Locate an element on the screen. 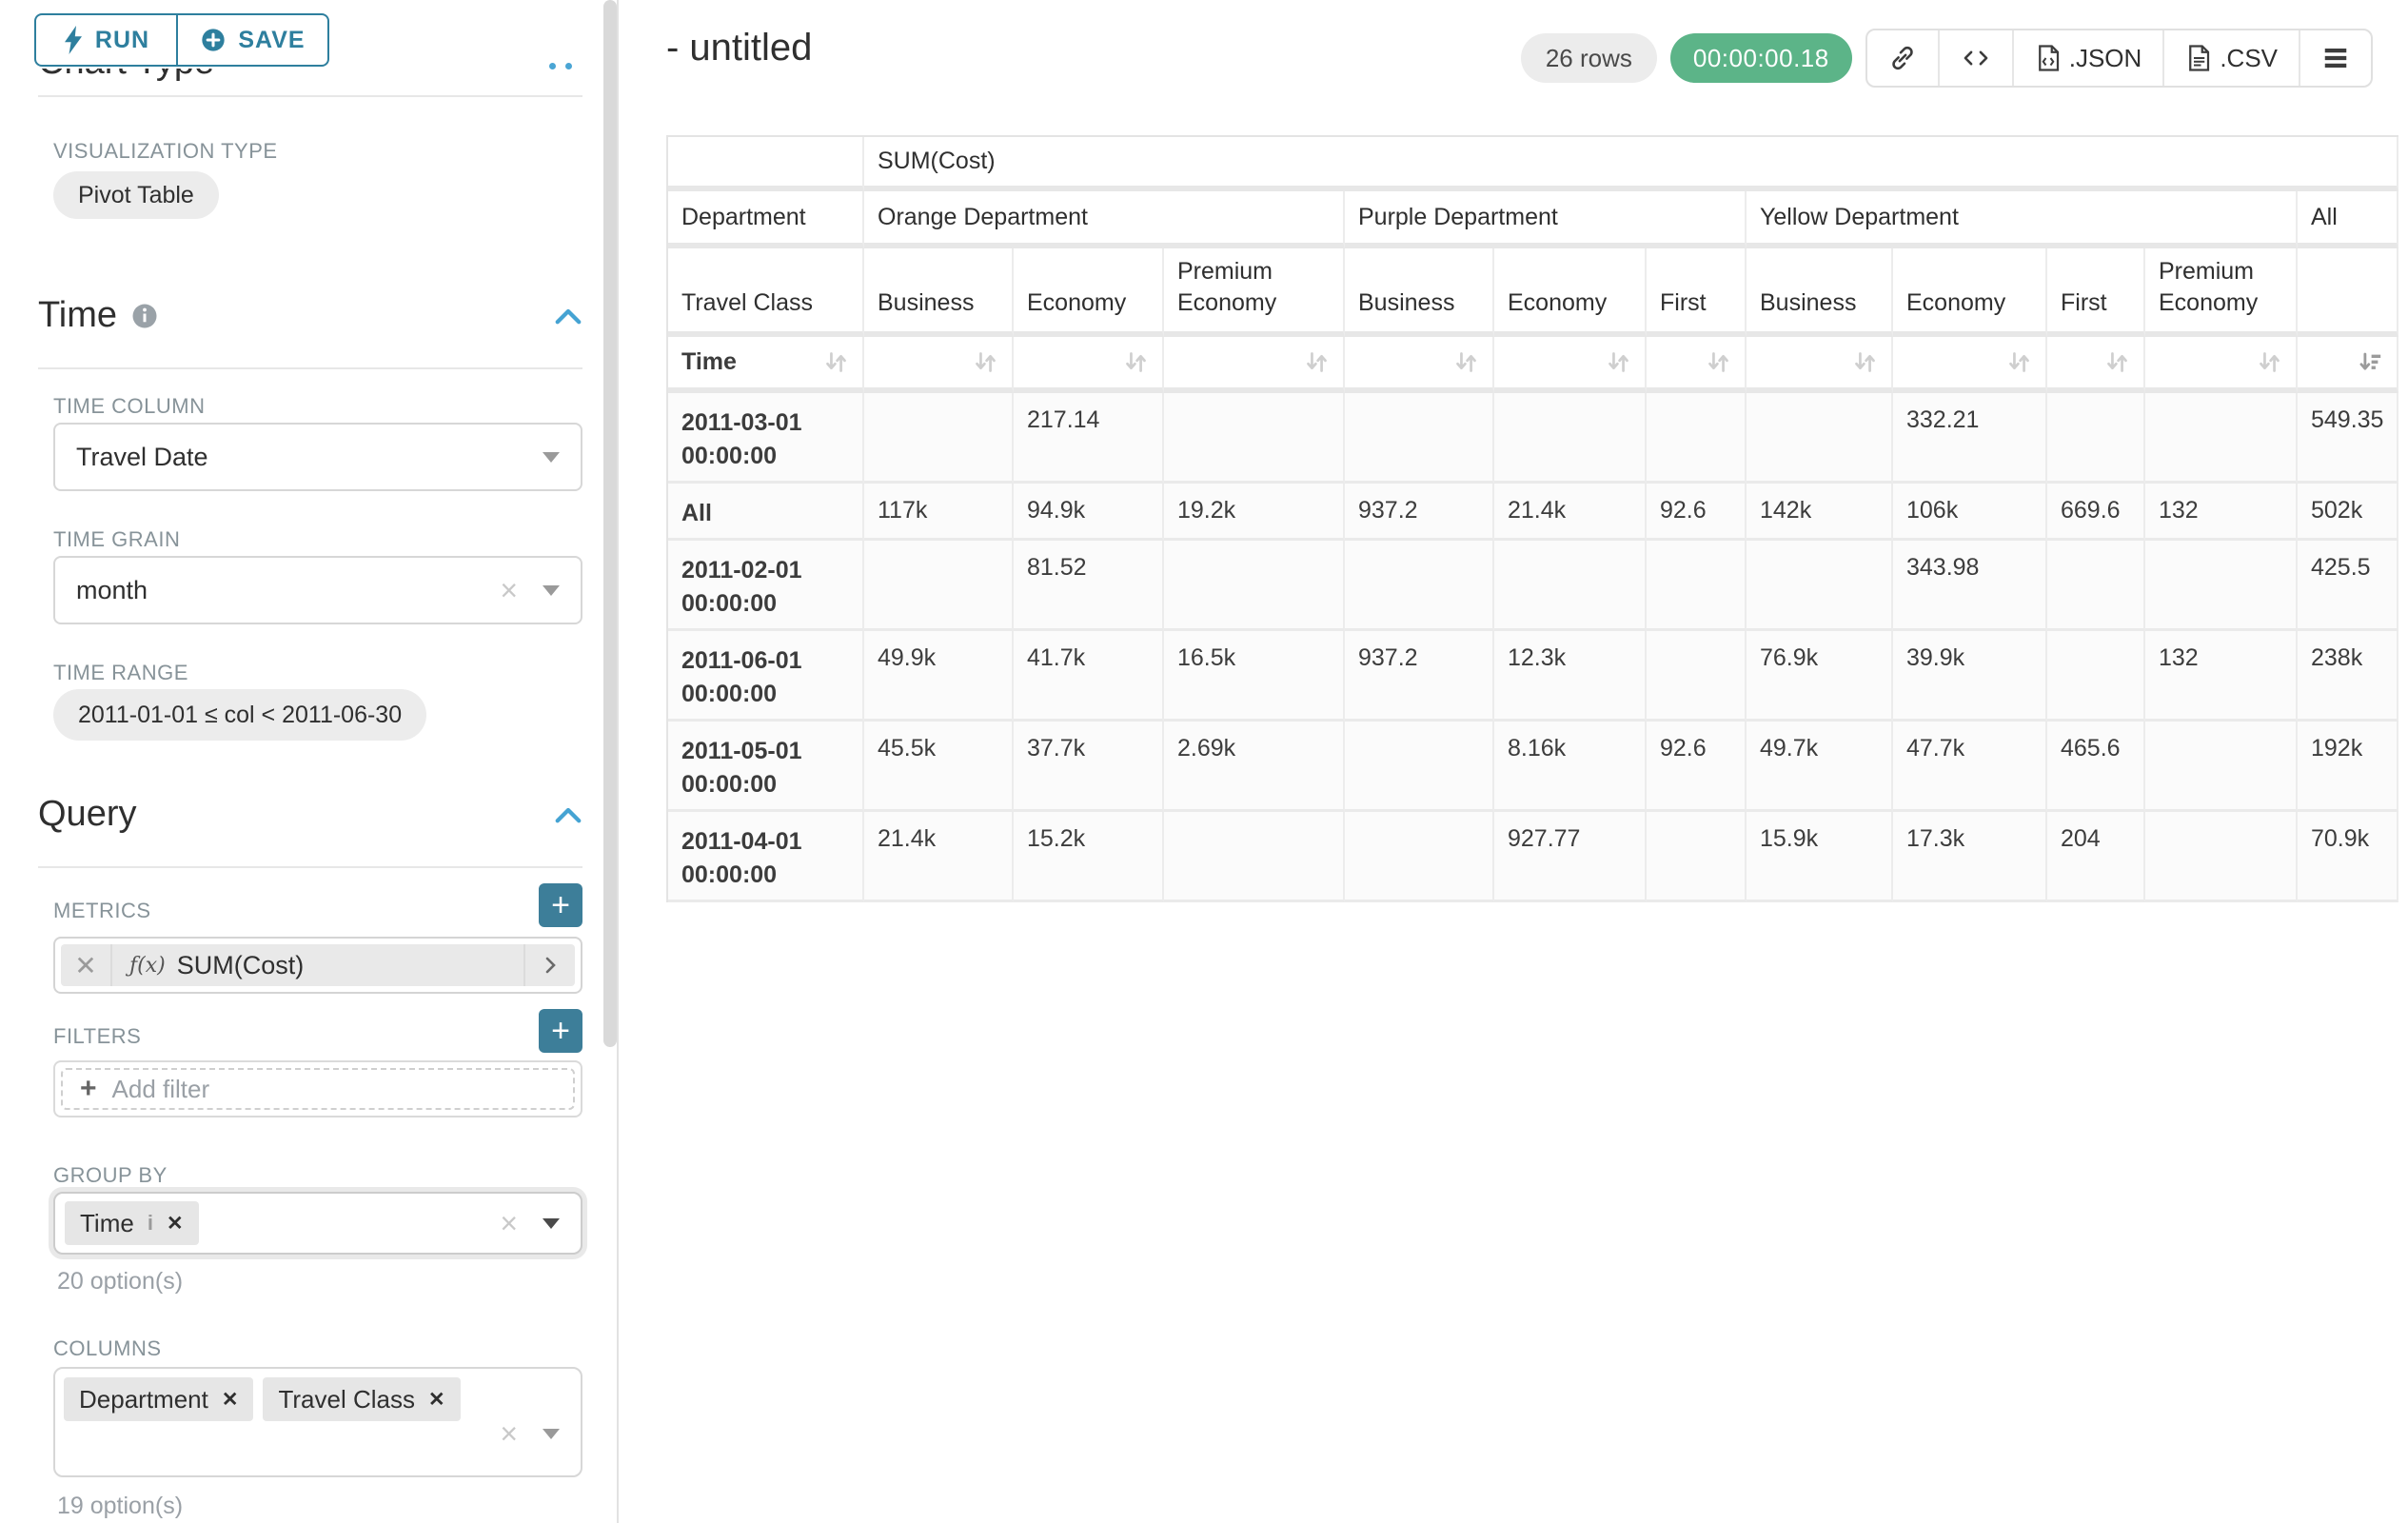 Image resolution: width=2408 pixels, height=1523 pixels. chart-type-chevron-fragment is located at coordinates (568, 66).